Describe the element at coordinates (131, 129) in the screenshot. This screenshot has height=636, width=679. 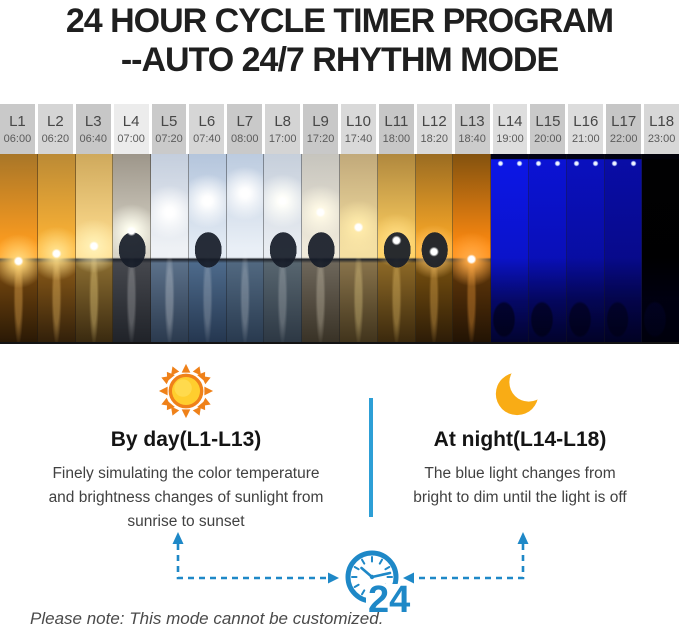
I see `timeline-slot-l4: L4 07:00` at that location.